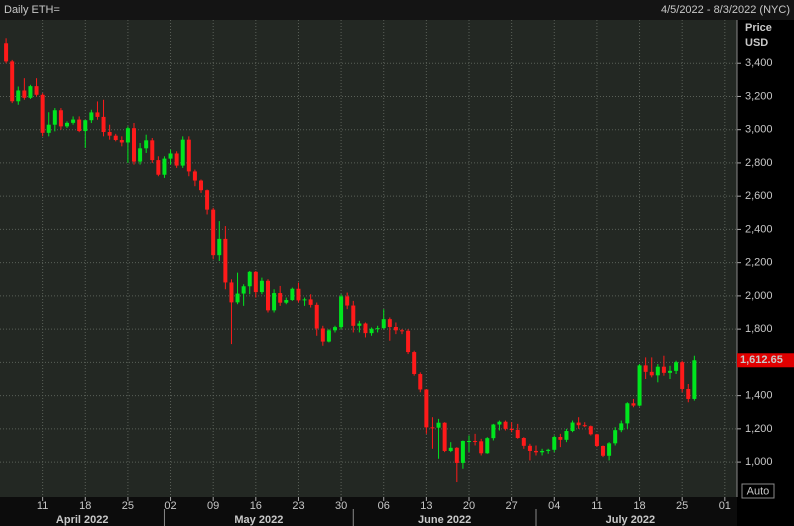  What do you see at coordinates (258, 520) in the screenshot?
I see `month-label: May 2022` at bounding box center [258, 520].